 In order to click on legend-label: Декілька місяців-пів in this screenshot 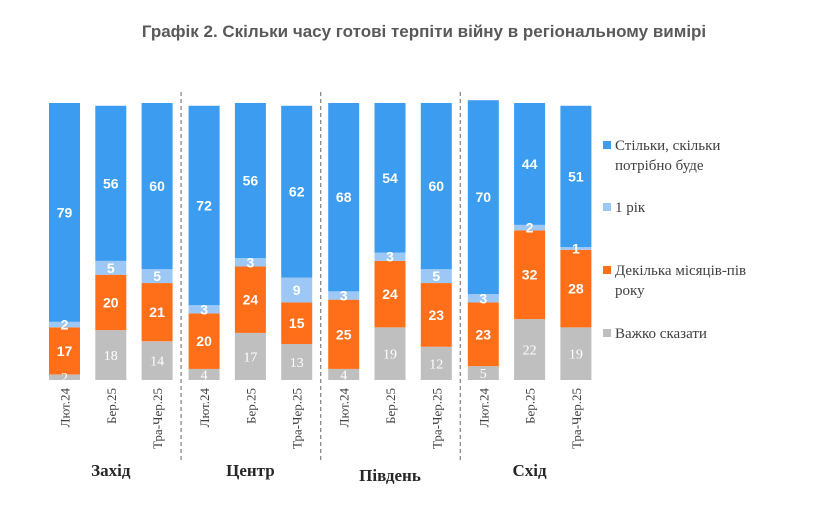, I will do `click(680, 271)`.